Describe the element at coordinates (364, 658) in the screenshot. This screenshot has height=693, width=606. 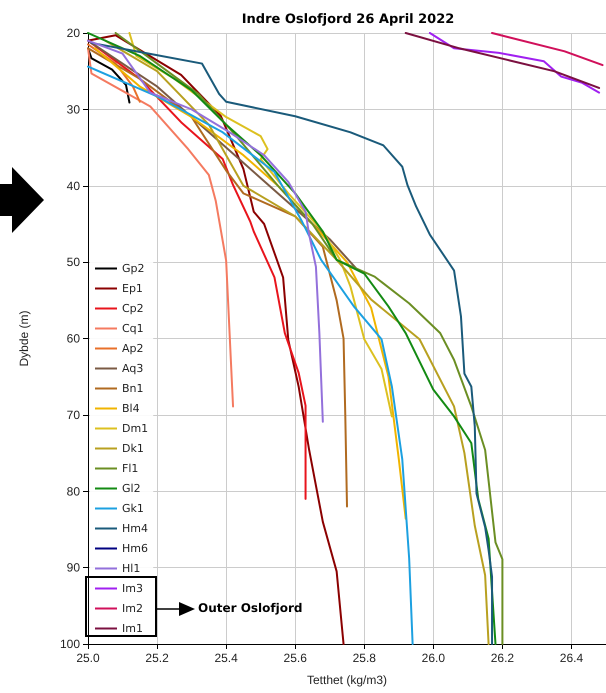
I see `x-tick-label: 25.8` at that location.